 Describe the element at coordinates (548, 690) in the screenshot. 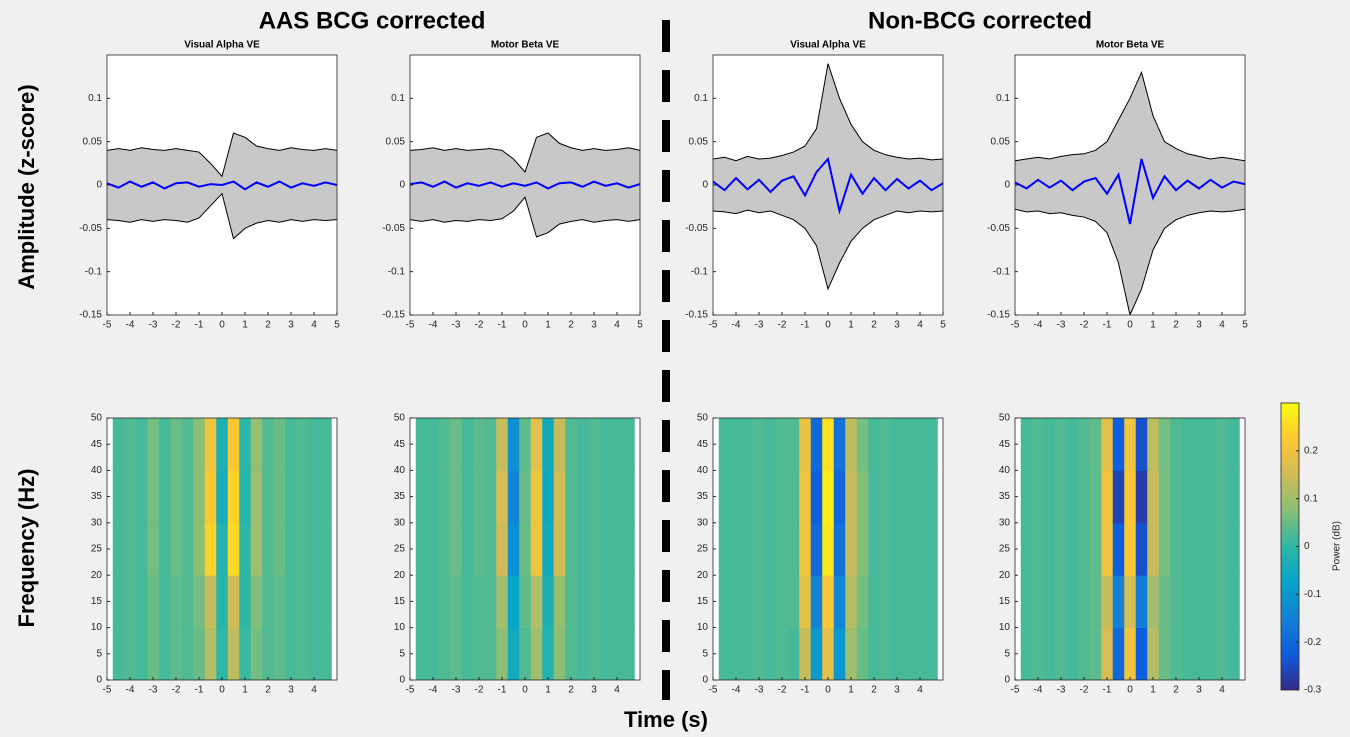

I see `x-tick-label: 1` at that location.